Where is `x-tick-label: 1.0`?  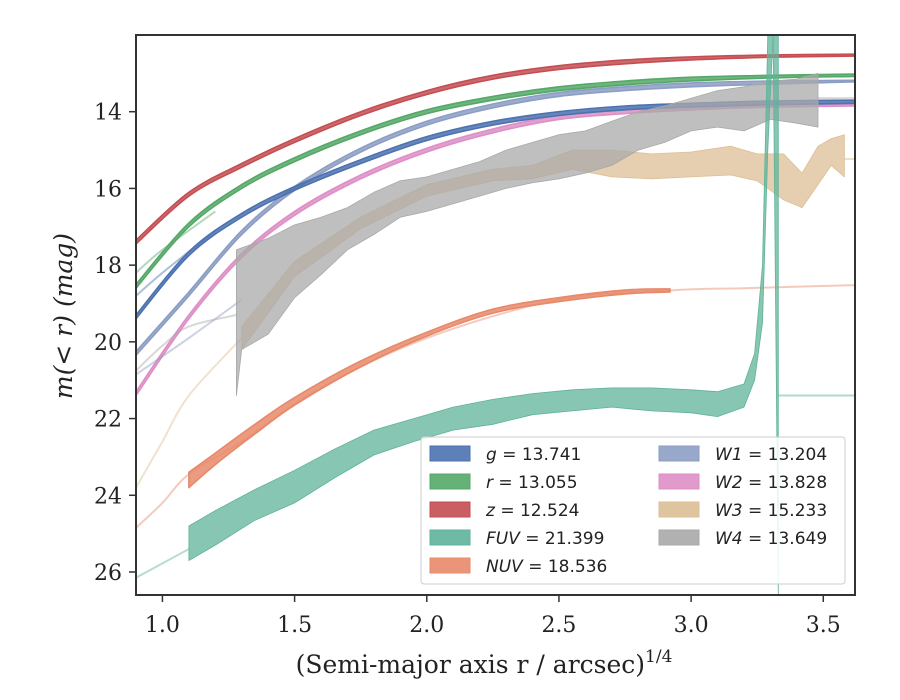 x-tick-label: 1.0 is located at coordinates (162, 625).